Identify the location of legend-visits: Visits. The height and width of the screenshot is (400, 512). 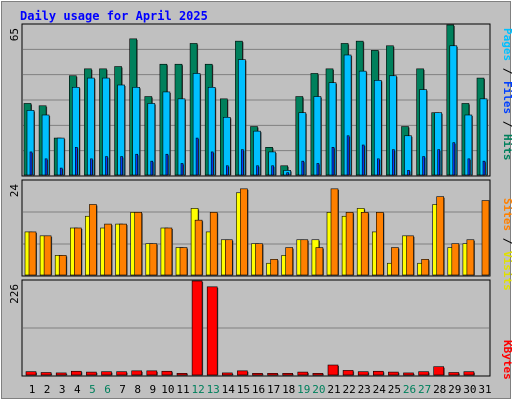
(506, 271).